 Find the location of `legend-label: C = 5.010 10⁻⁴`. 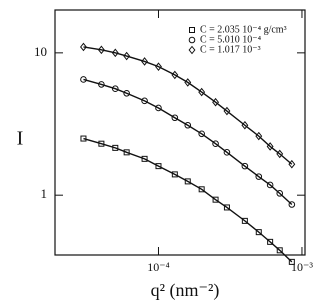

legend-label: C = 5.010 10⁻⁴ is located at coordinates (231, 39).